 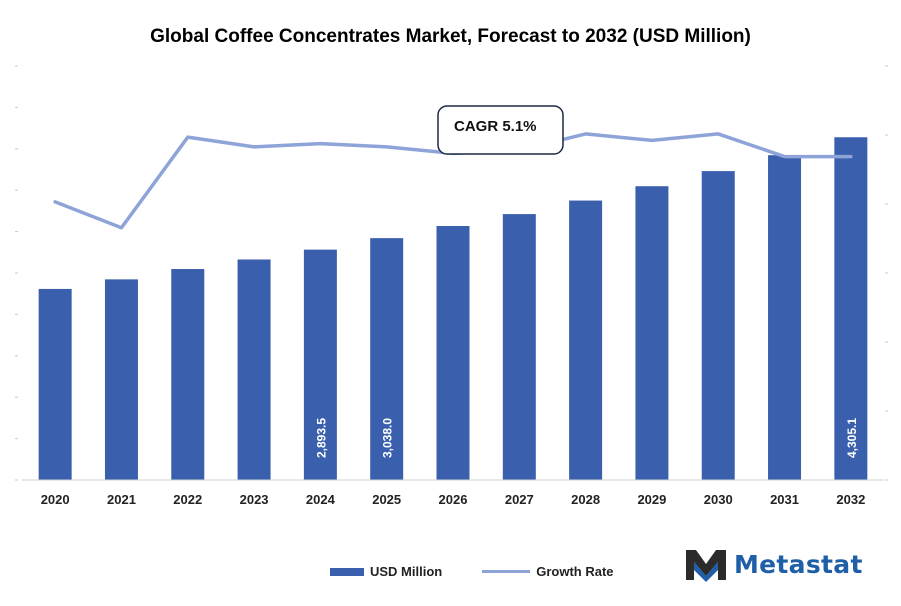 What do you see at coordinates (586, 340) in the screenshot?
I see `bar-2028` at bounding box center [586, 340].